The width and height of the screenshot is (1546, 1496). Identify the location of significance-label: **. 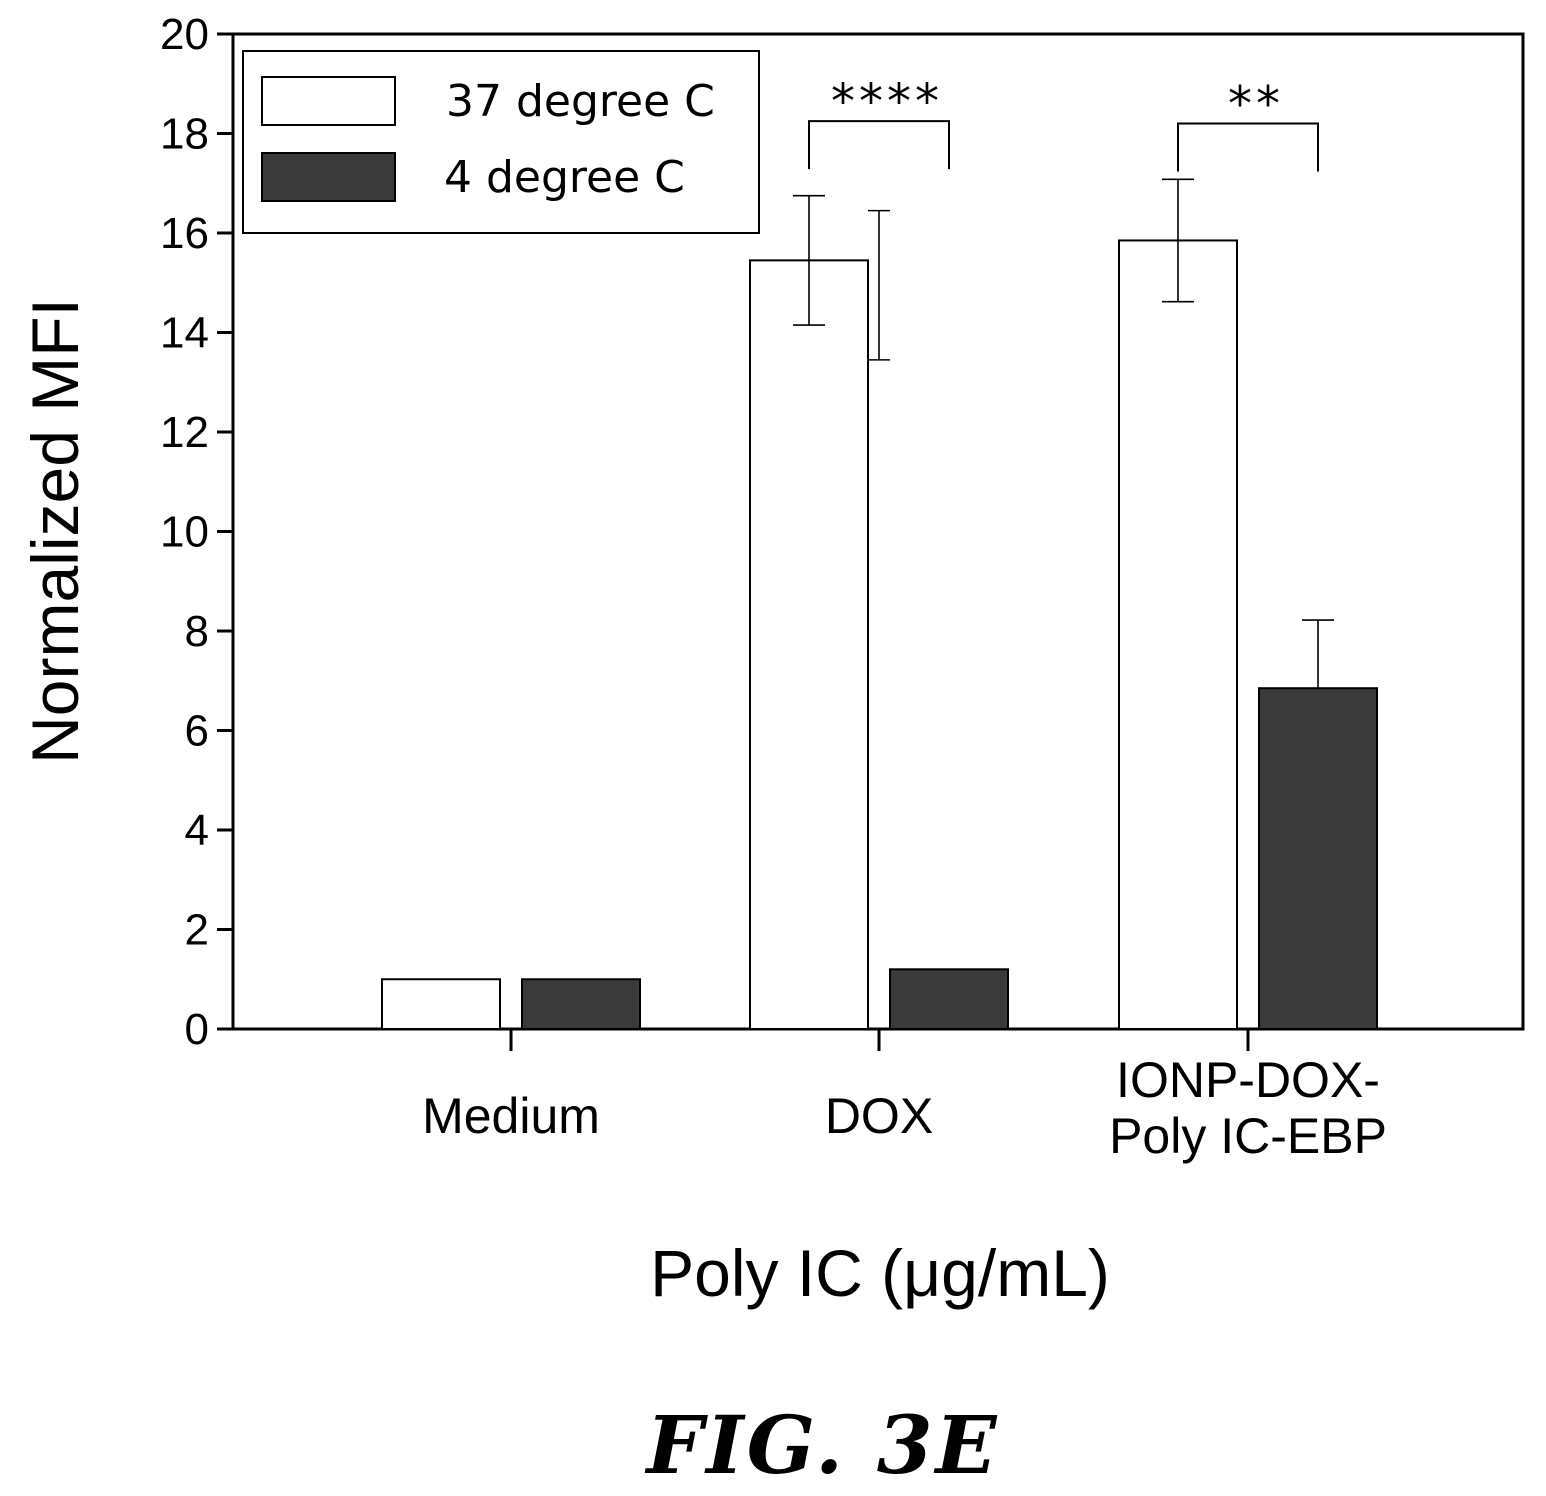
(1256, 105).